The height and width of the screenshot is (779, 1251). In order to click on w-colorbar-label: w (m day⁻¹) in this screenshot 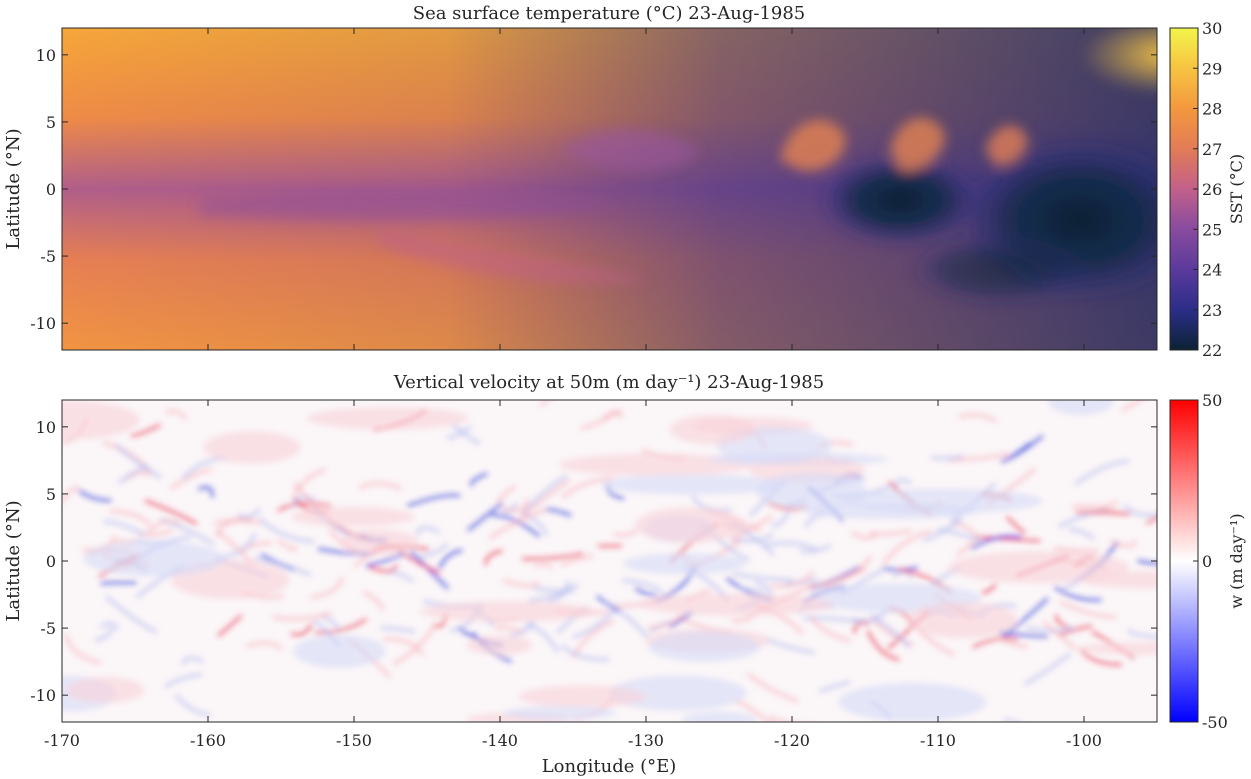, I will do `click(1236, 560)`.